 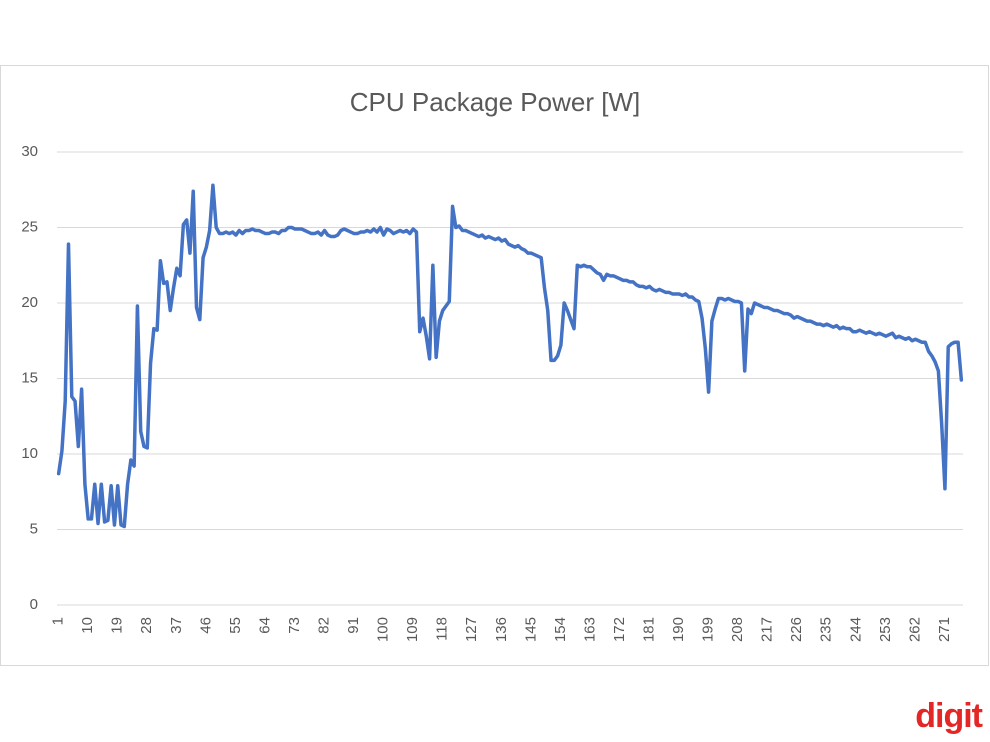 I want to click on y-tick-label: 25, so click(x=29, y=226).